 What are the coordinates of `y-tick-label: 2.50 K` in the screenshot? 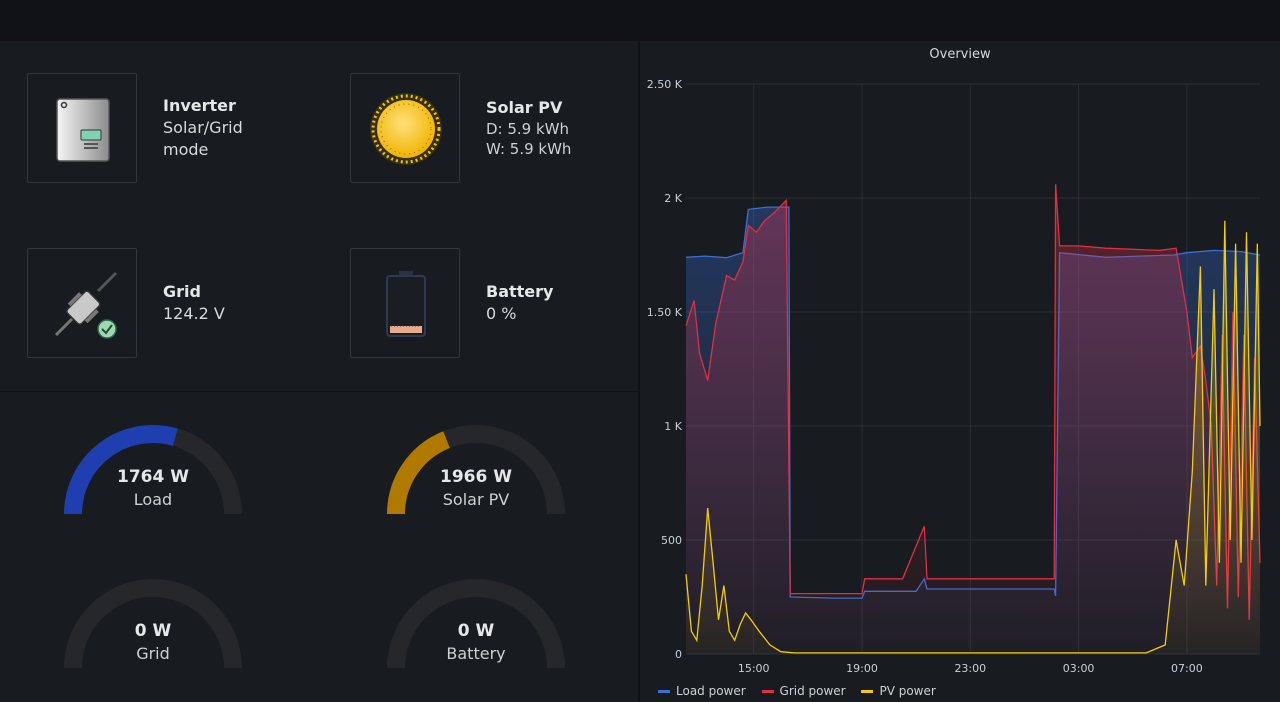 It's located at (665, 84).